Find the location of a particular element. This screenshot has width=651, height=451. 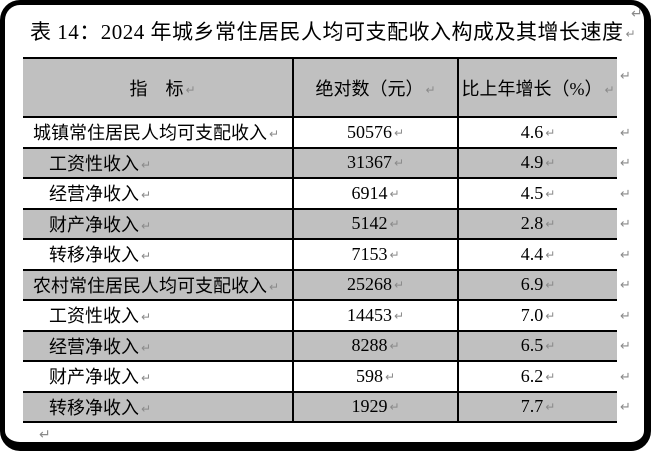

header-growth: 比上年增长（%） ↵ is located at coordinates (537, 87).